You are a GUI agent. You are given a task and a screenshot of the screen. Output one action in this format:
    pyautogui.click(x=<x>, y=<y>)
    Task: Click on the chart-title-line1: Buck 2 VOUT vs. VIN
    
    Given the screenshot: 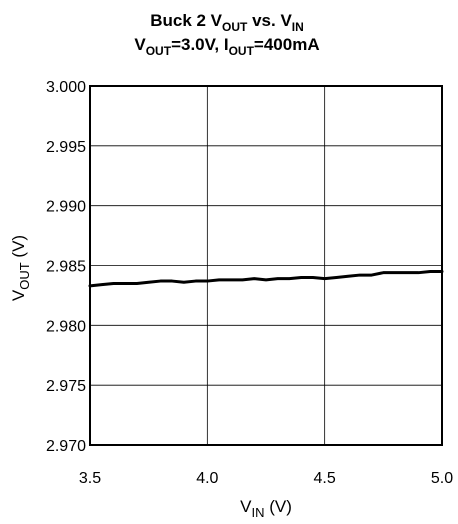 What is the action you would take?
    pyautogui.click(x=227, y=22)
    